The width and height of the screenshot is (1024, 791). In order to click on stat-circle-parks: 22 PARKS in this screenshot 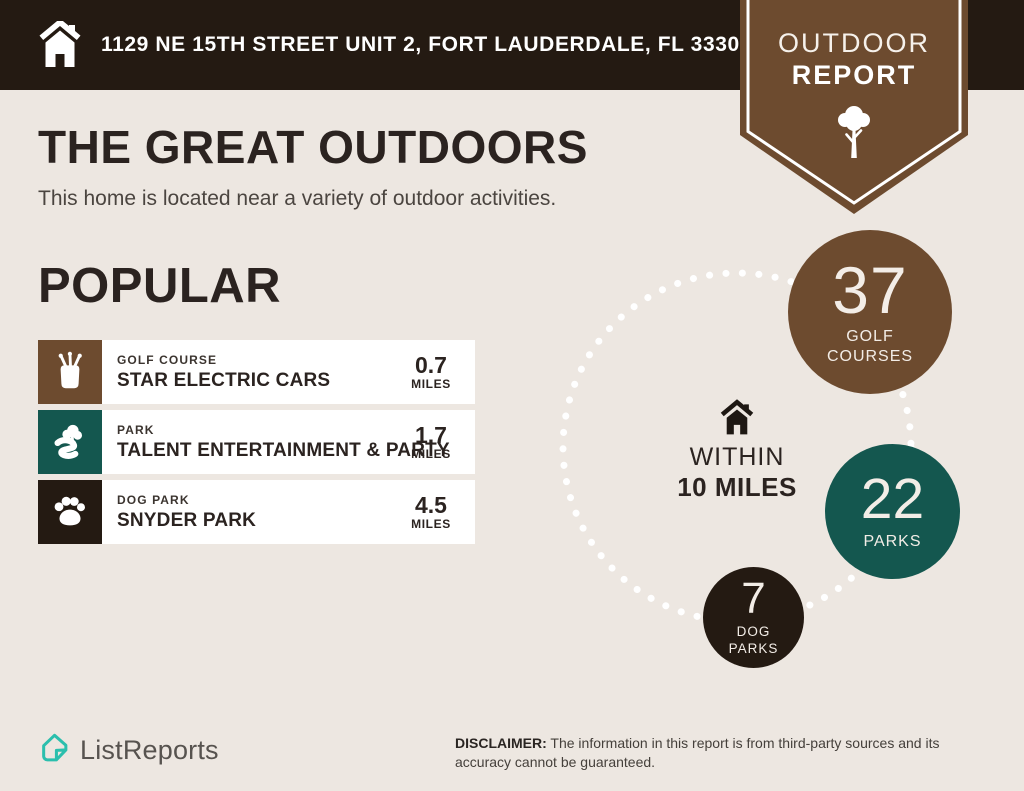, I will do `click(892, 511)`.